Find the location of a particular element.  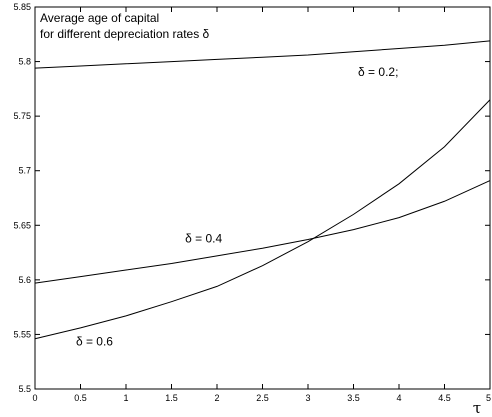

x-tick-label: 0 is located at coordinates (34, 398).